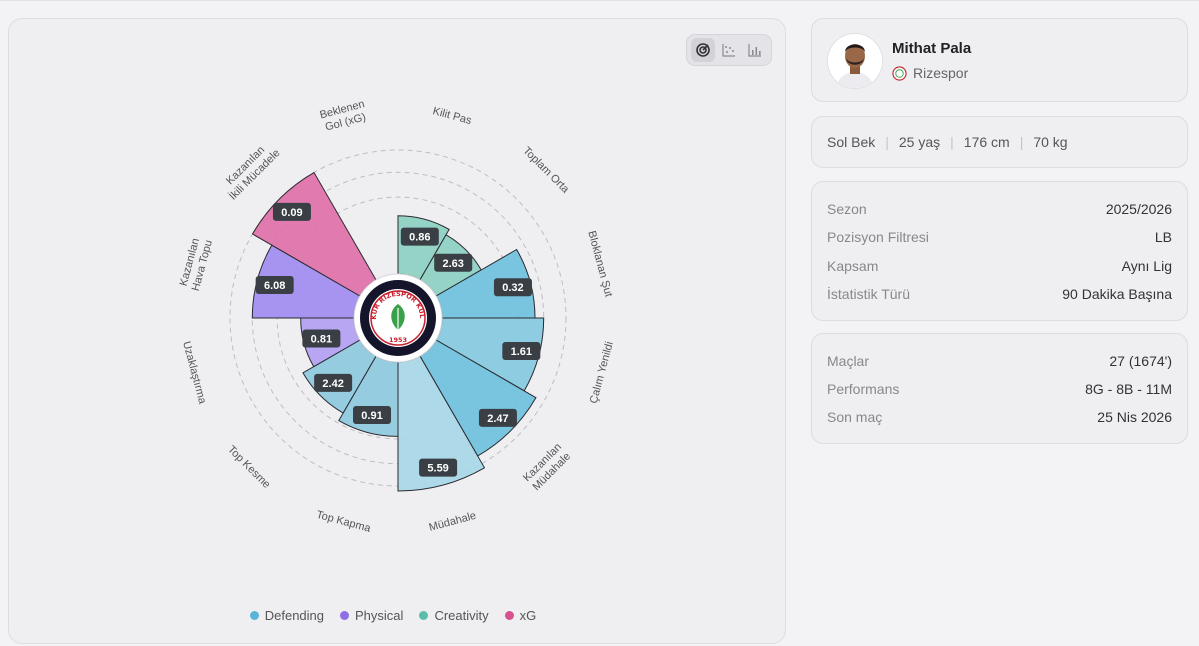  I want to click on stat-value: 25 Nis 2026, so click(1134, 417).